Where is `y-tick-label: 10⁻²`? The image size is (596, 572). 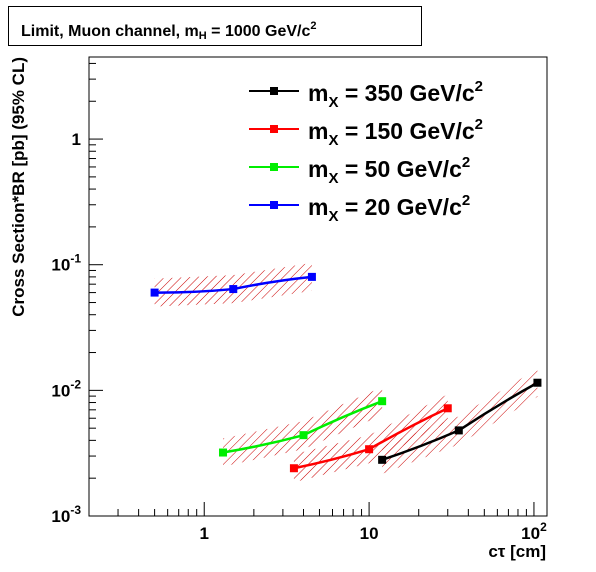 y-tick-label: 10⁻² is located at coordinates (66, 388).